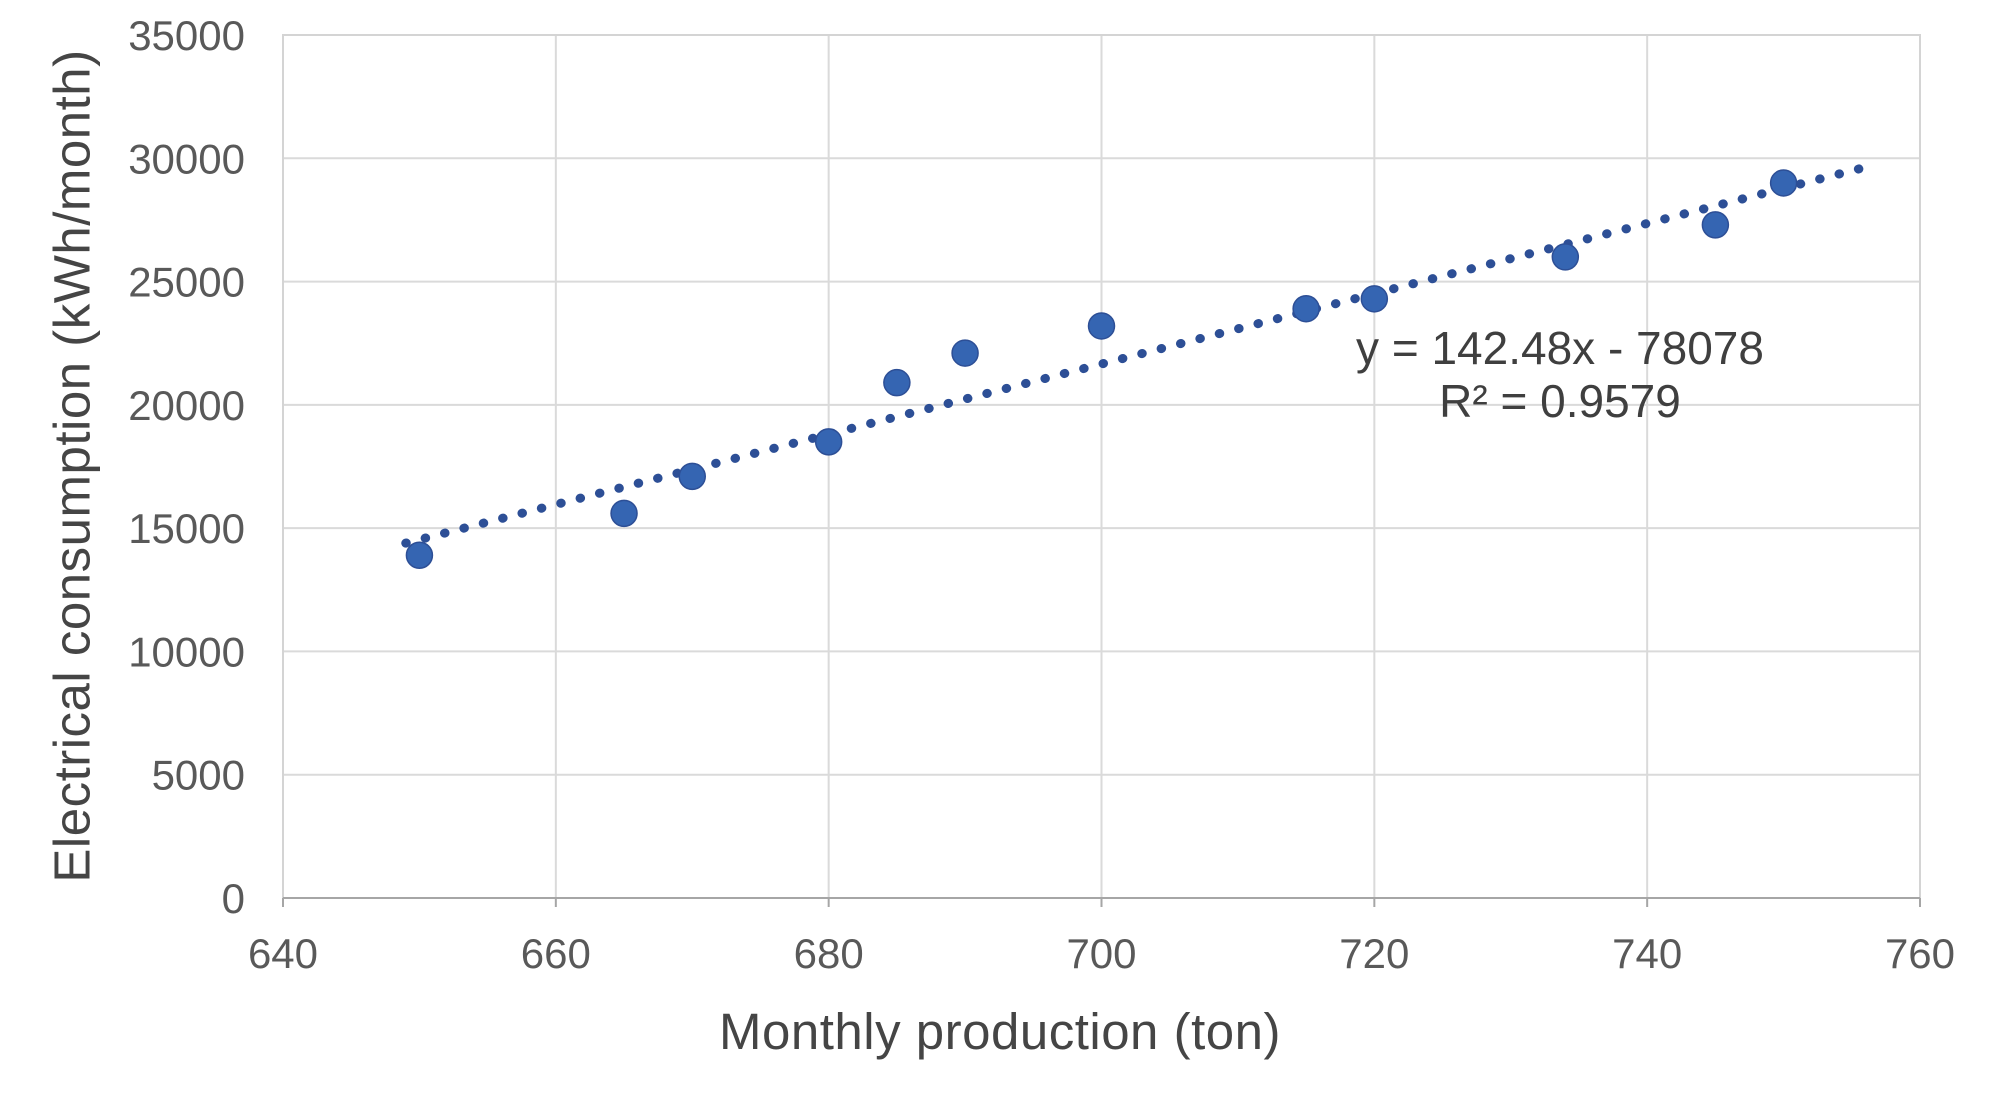 This screenshot has width=2000, height=1098. Describe the element at coordinates (186, 528) in the screenshot. I see `y-tick-label: 15000` at that location.